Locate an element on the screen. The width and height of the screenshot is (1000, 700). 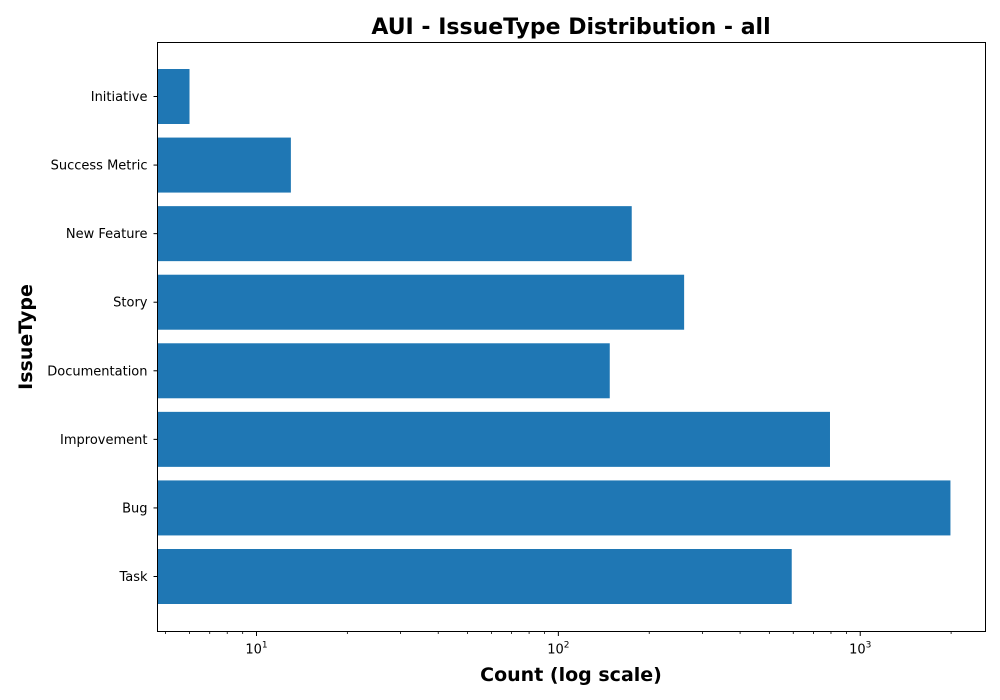
bar-new-feature is located at coordinates (394, 234).